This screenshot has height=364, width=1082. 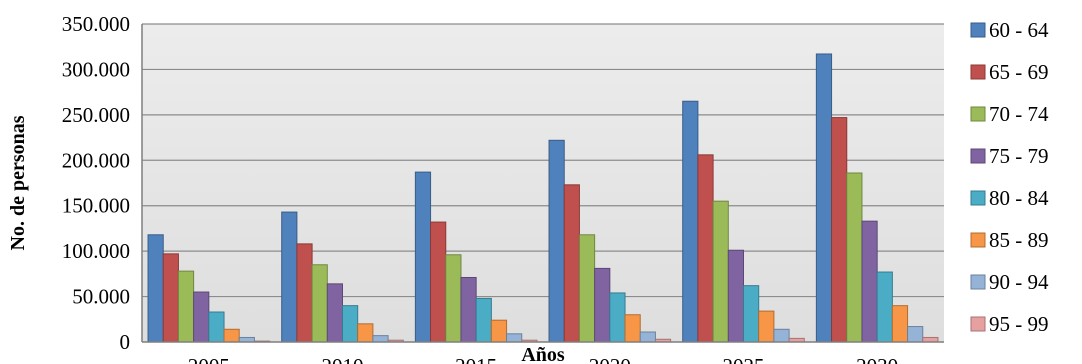 I want to click on legend-label: 65 - 69, so click(x=1019, y=72).